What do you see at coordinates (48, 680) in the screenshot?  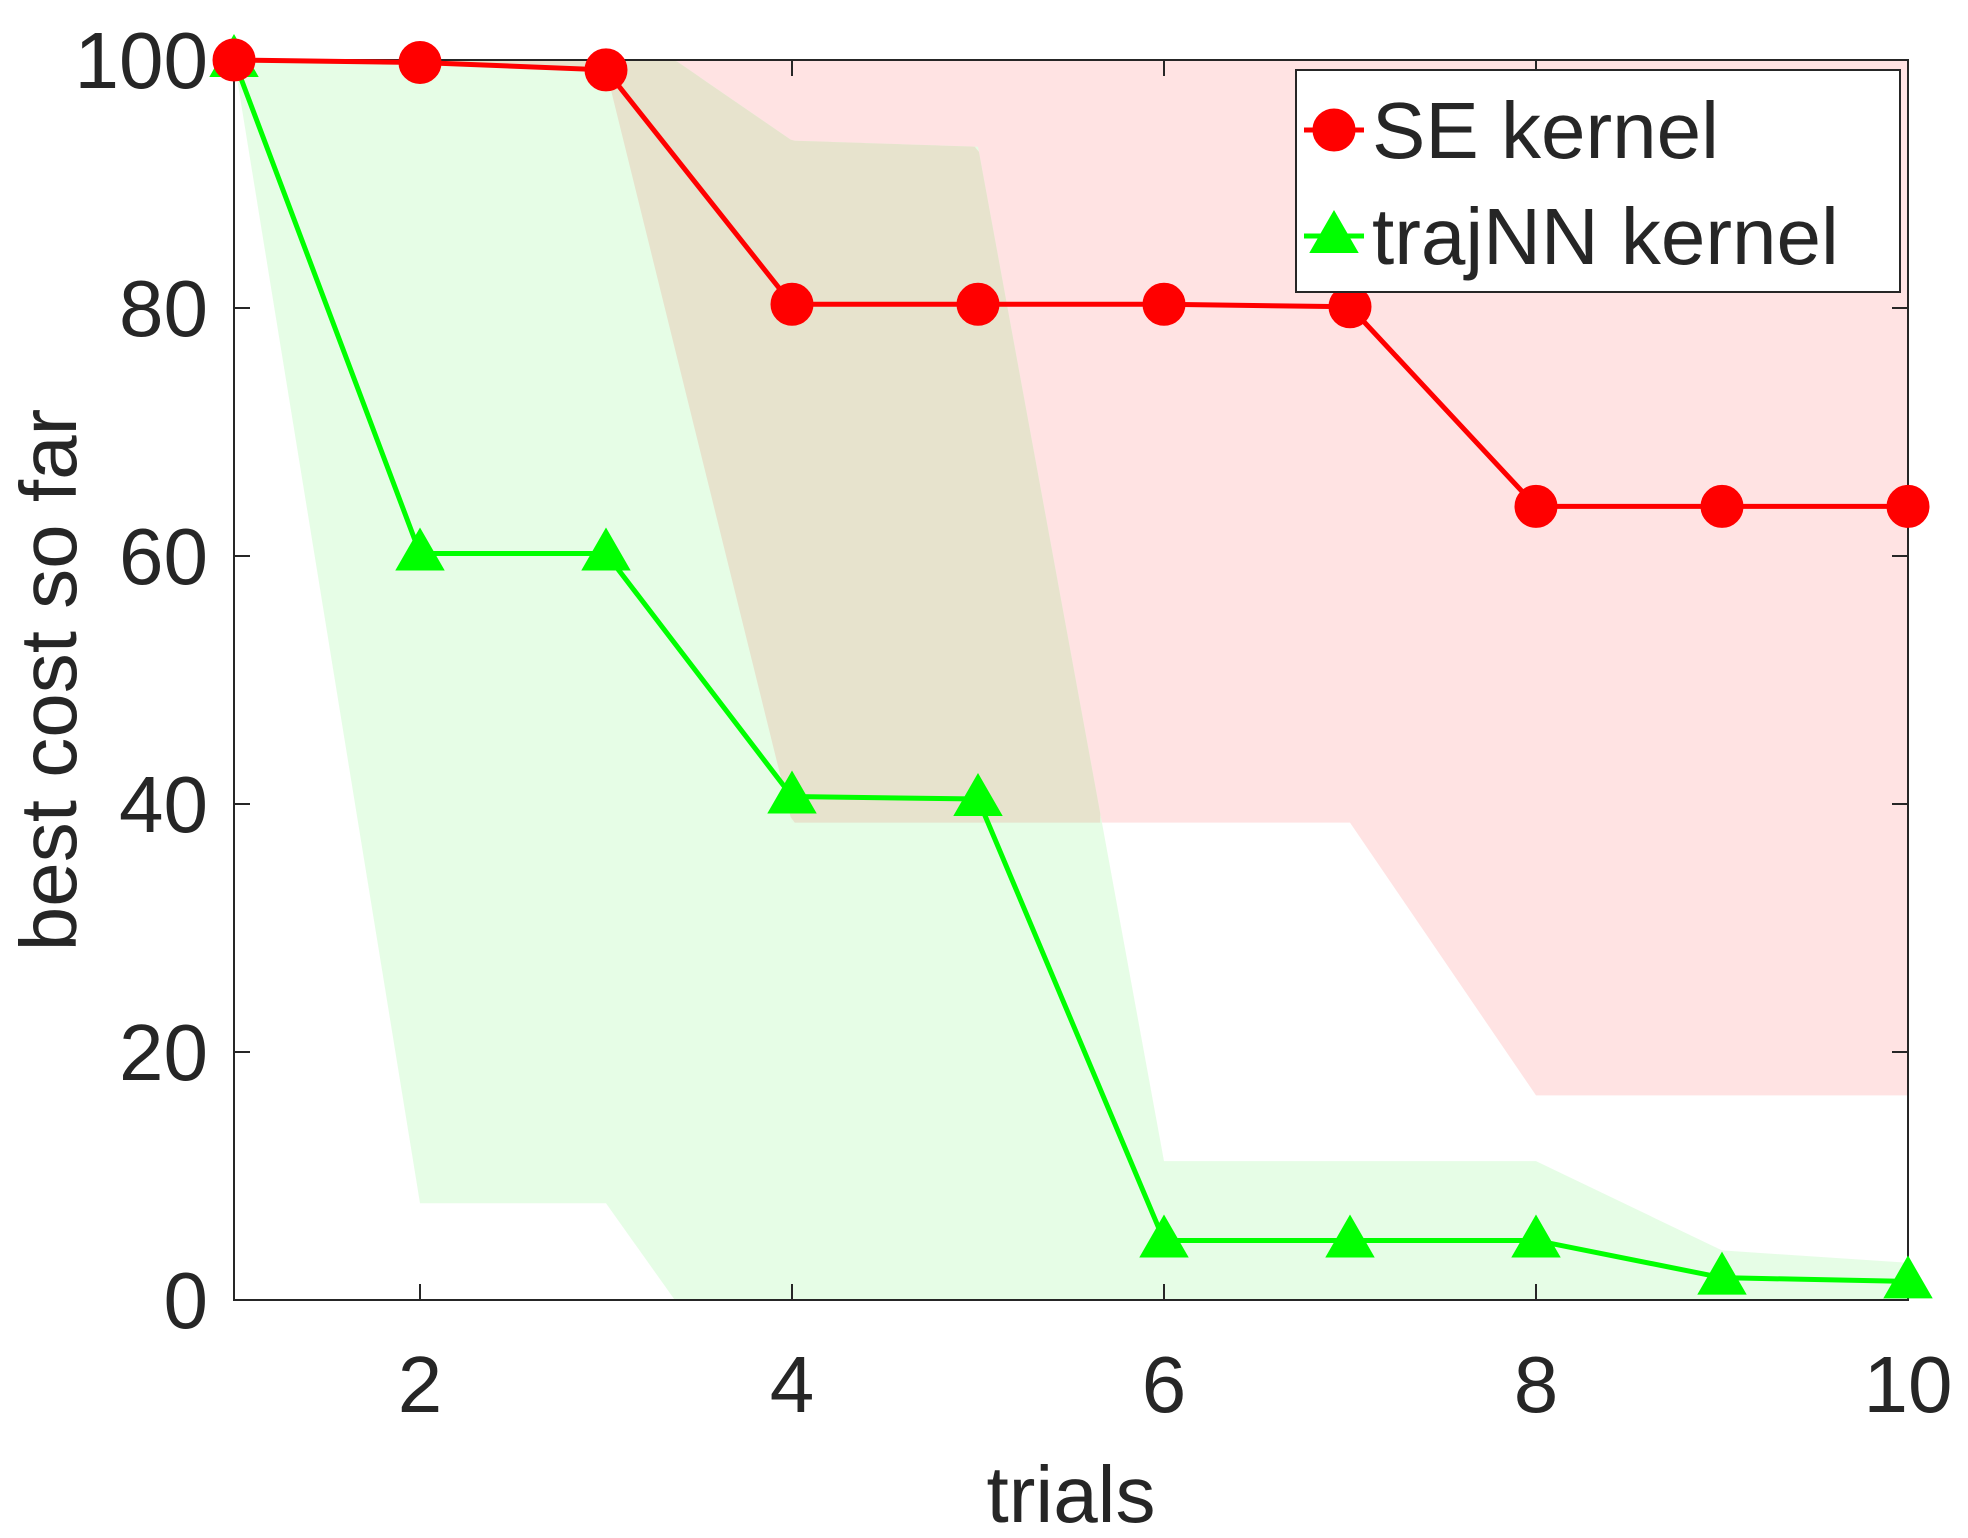 I see `y-axis-label: best cost so far` at bounding box center [48, 680].